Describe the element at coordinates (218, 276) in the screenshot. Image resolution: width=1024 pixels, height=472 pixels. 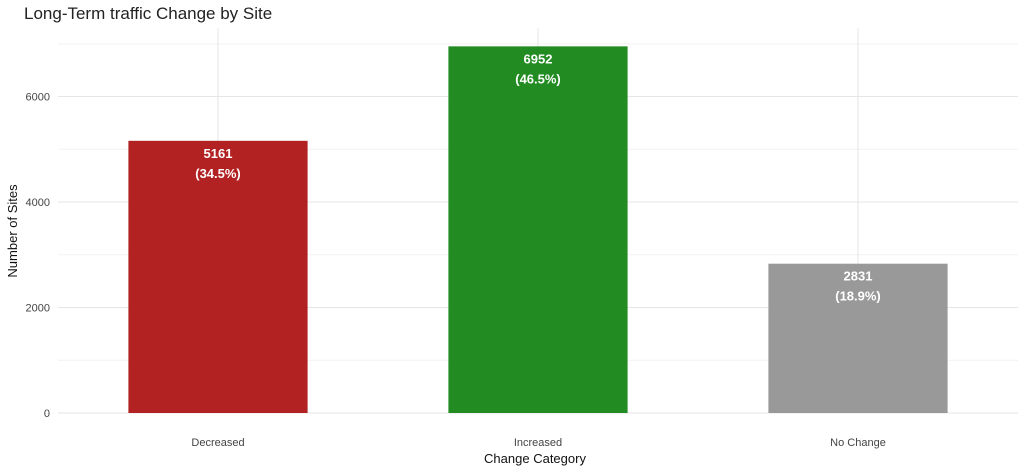
I see `bar-decreased` at that location.